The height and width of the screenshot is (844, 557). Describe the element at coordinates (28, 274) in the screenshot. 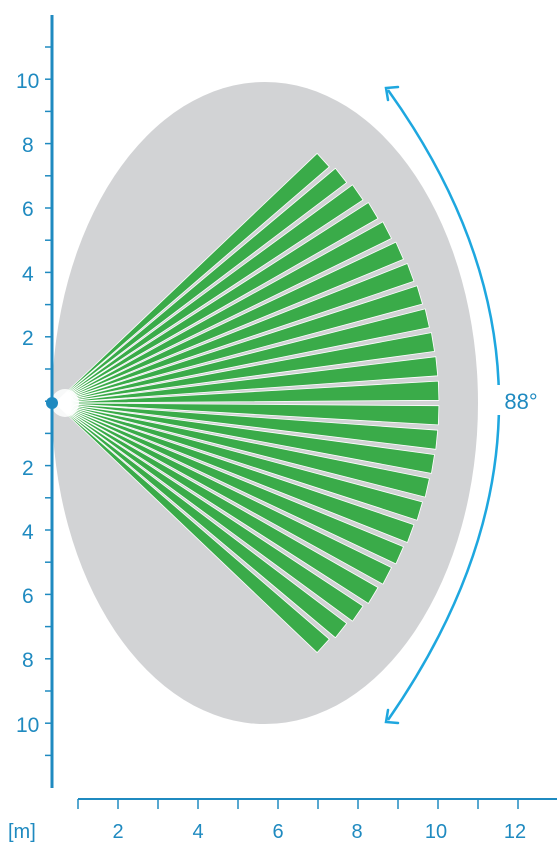

I see `y-tick-label-4-upper: 4` at that location.